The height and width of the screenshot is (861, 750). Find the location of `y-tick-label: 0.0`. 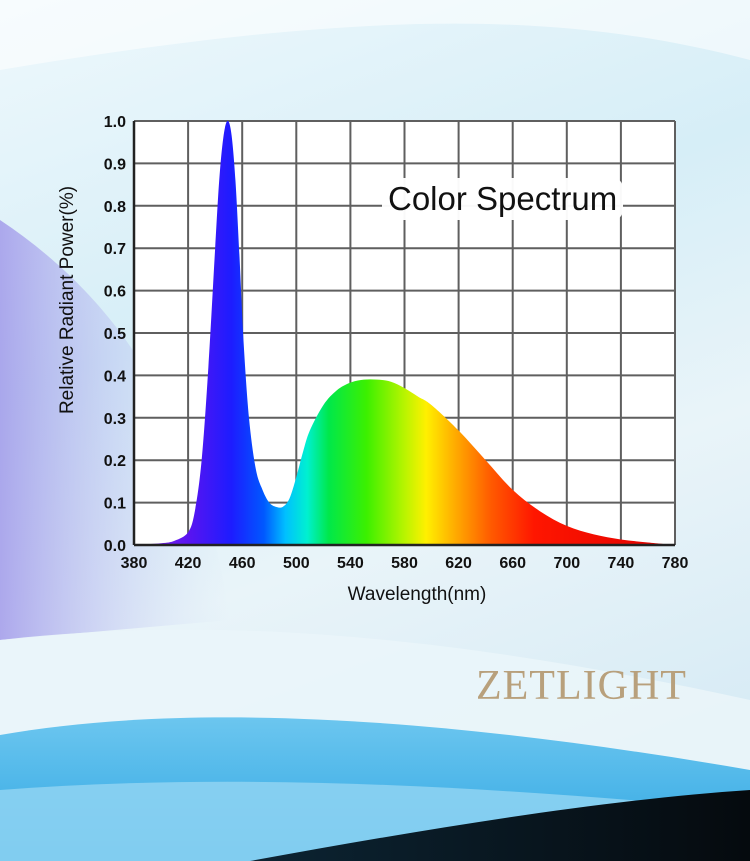

y-tick-label: 0.0 is located at coordinates (115, 546).